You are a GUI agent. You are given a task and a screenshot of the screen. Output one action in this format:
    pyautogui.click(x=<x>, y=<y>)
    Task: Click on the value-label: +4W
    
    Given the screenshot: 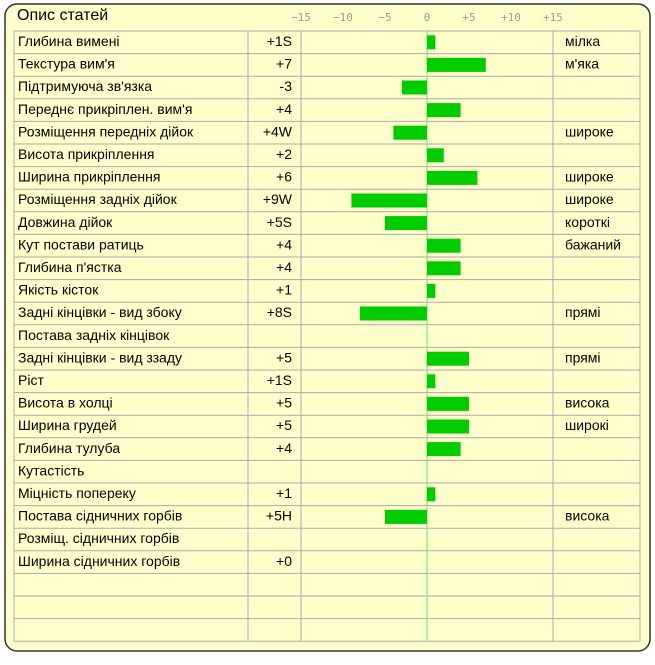 What is the action you would take?
    pyautogui.click(x=278, y=131)
    